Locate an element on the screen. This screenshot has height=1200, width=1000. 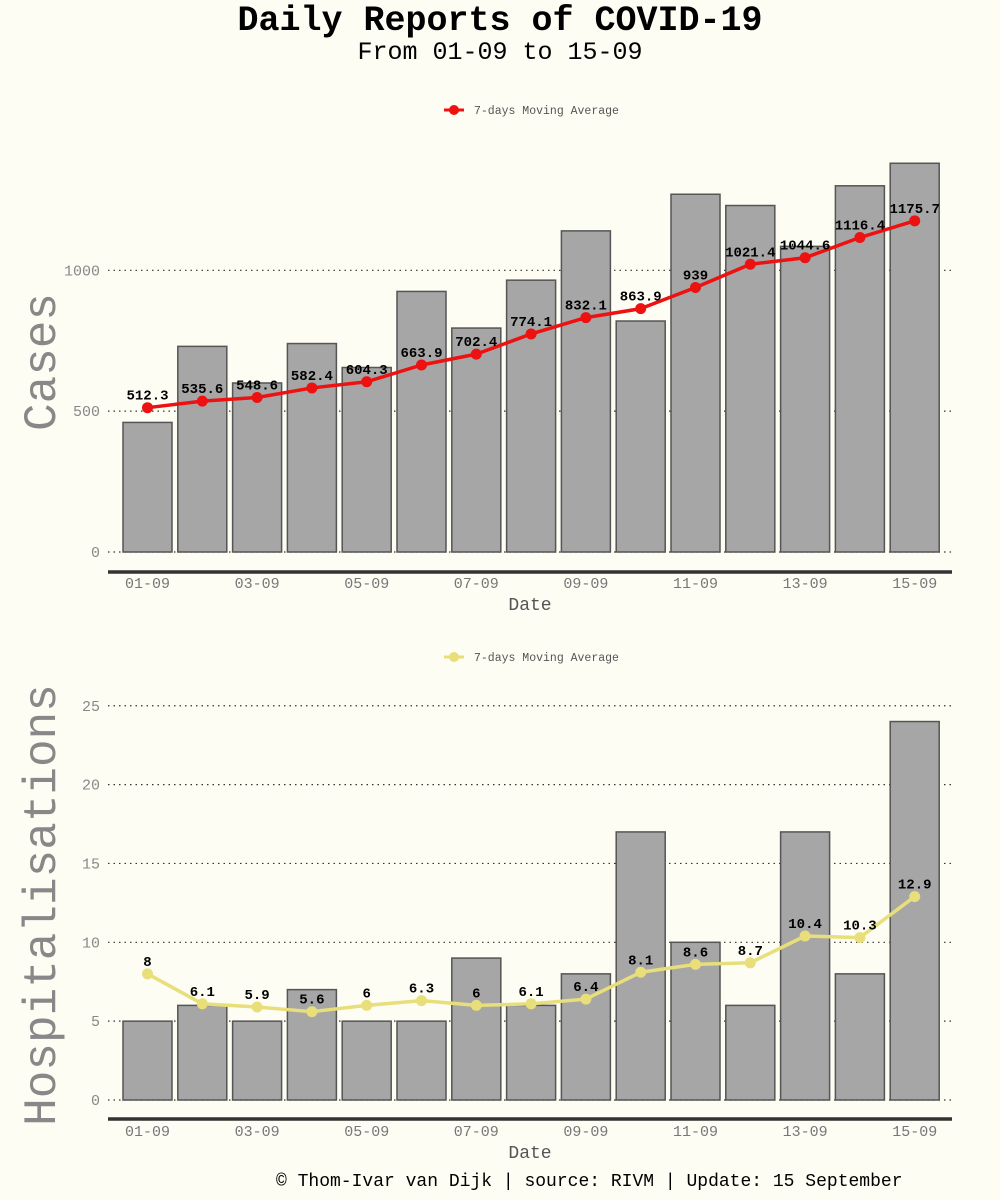
data-label: 702.4 is located at coordinates (476, 343).